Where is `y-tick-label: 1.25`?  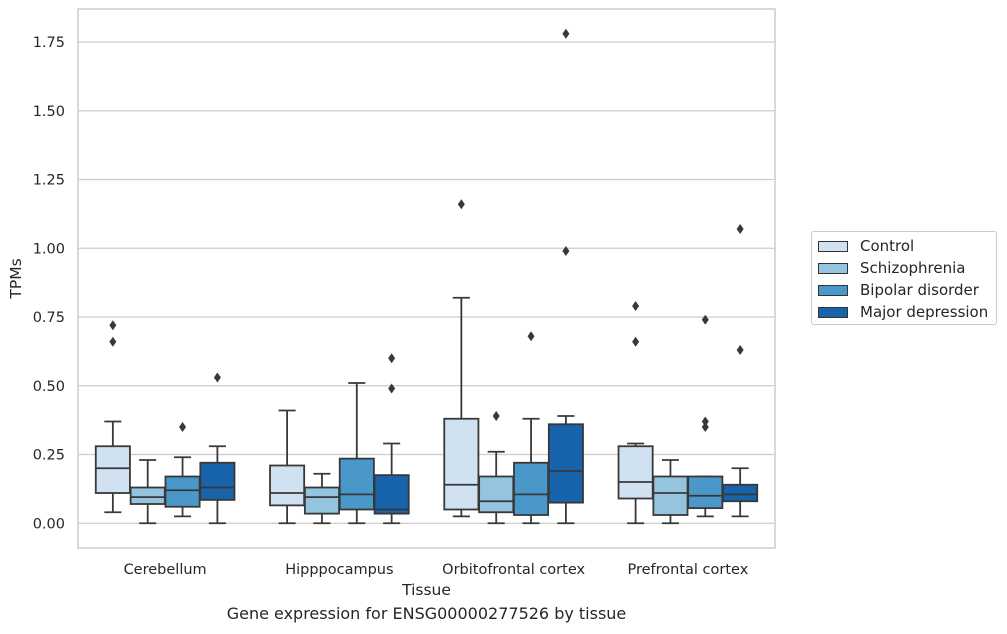
y-tick-label: 1.25 is located at coordinates (49, 181).